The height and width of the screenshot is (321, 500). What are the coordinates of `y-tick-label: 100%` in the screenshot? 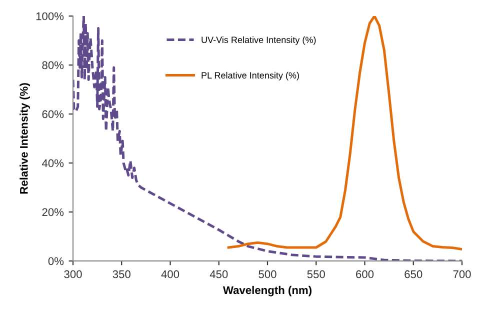 It's located at (50, 16).